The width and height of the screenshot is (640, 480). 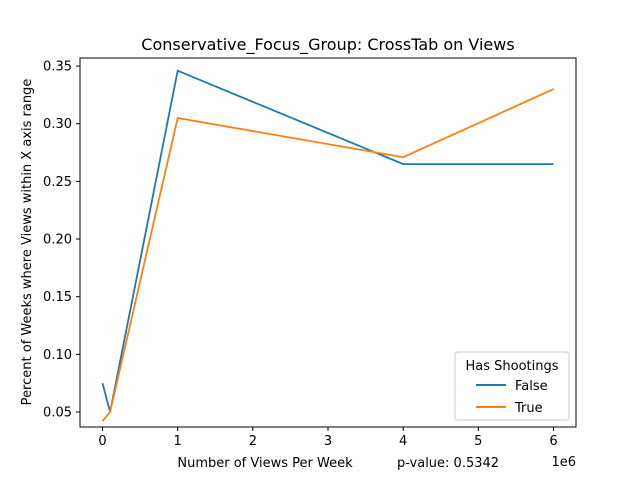 I want to click on x-tick-label: 1, so click(x=178, y=441).